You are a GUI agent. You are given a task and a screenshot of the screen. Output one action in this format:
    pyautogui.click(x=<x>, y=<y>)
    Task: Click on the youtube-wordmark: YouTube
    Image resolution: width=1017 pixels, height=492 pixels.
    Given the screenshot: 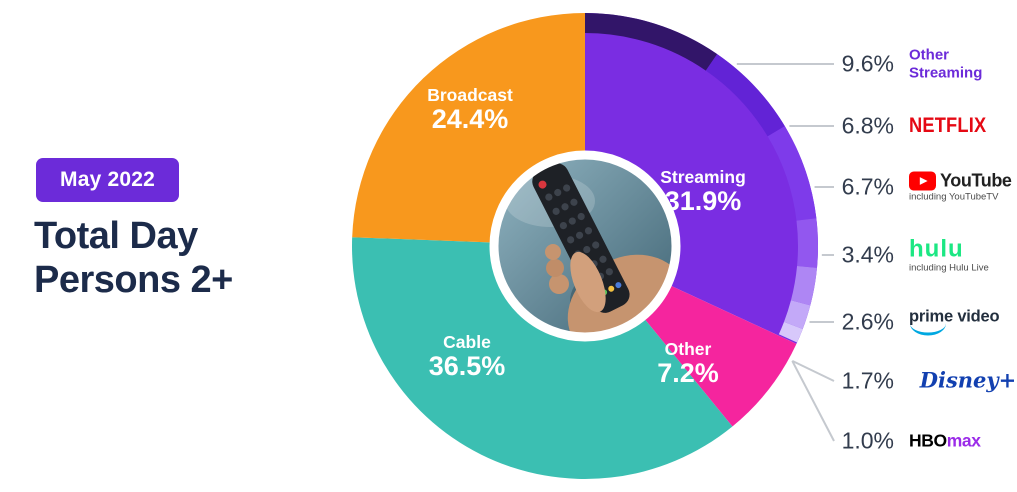 What is the action you would take?
    pyautogui.click(x=976, y=180)
    